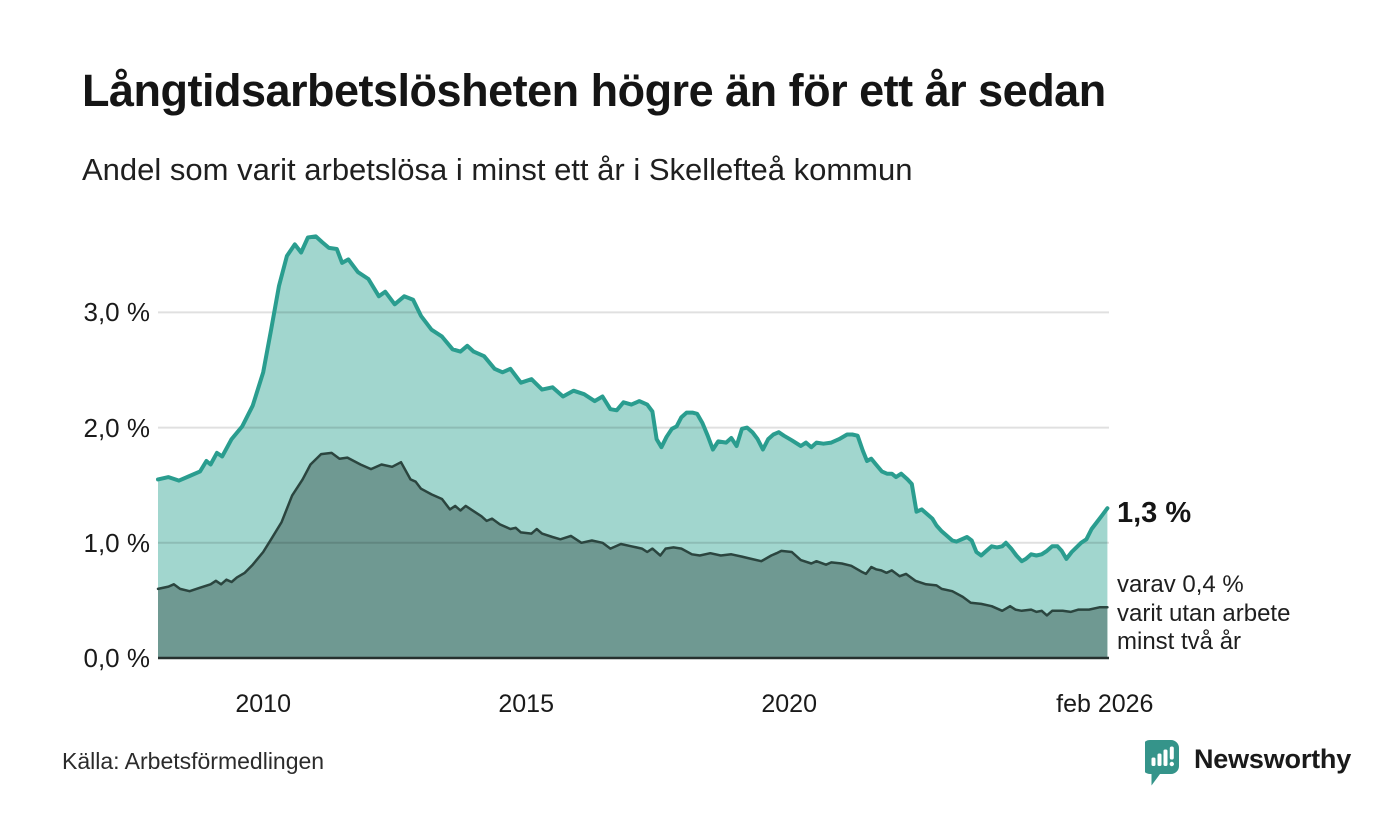 The width and height of the screenshot is (1400, 840). I want to click on newsworthy-wordmark: Newsworthy, so click(1273, 759).